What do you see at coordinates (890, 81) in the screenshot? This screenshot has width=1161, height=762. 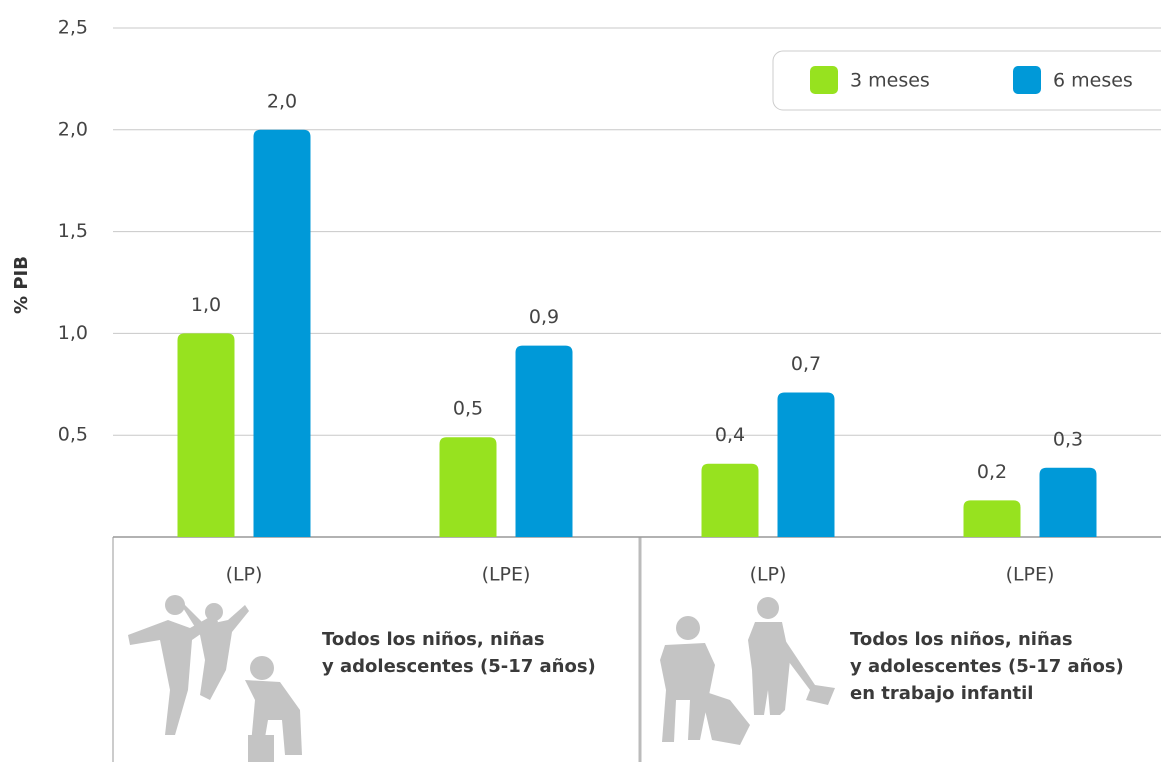 I see `legend-label: 3 meses` at bounding box center [890, 81].